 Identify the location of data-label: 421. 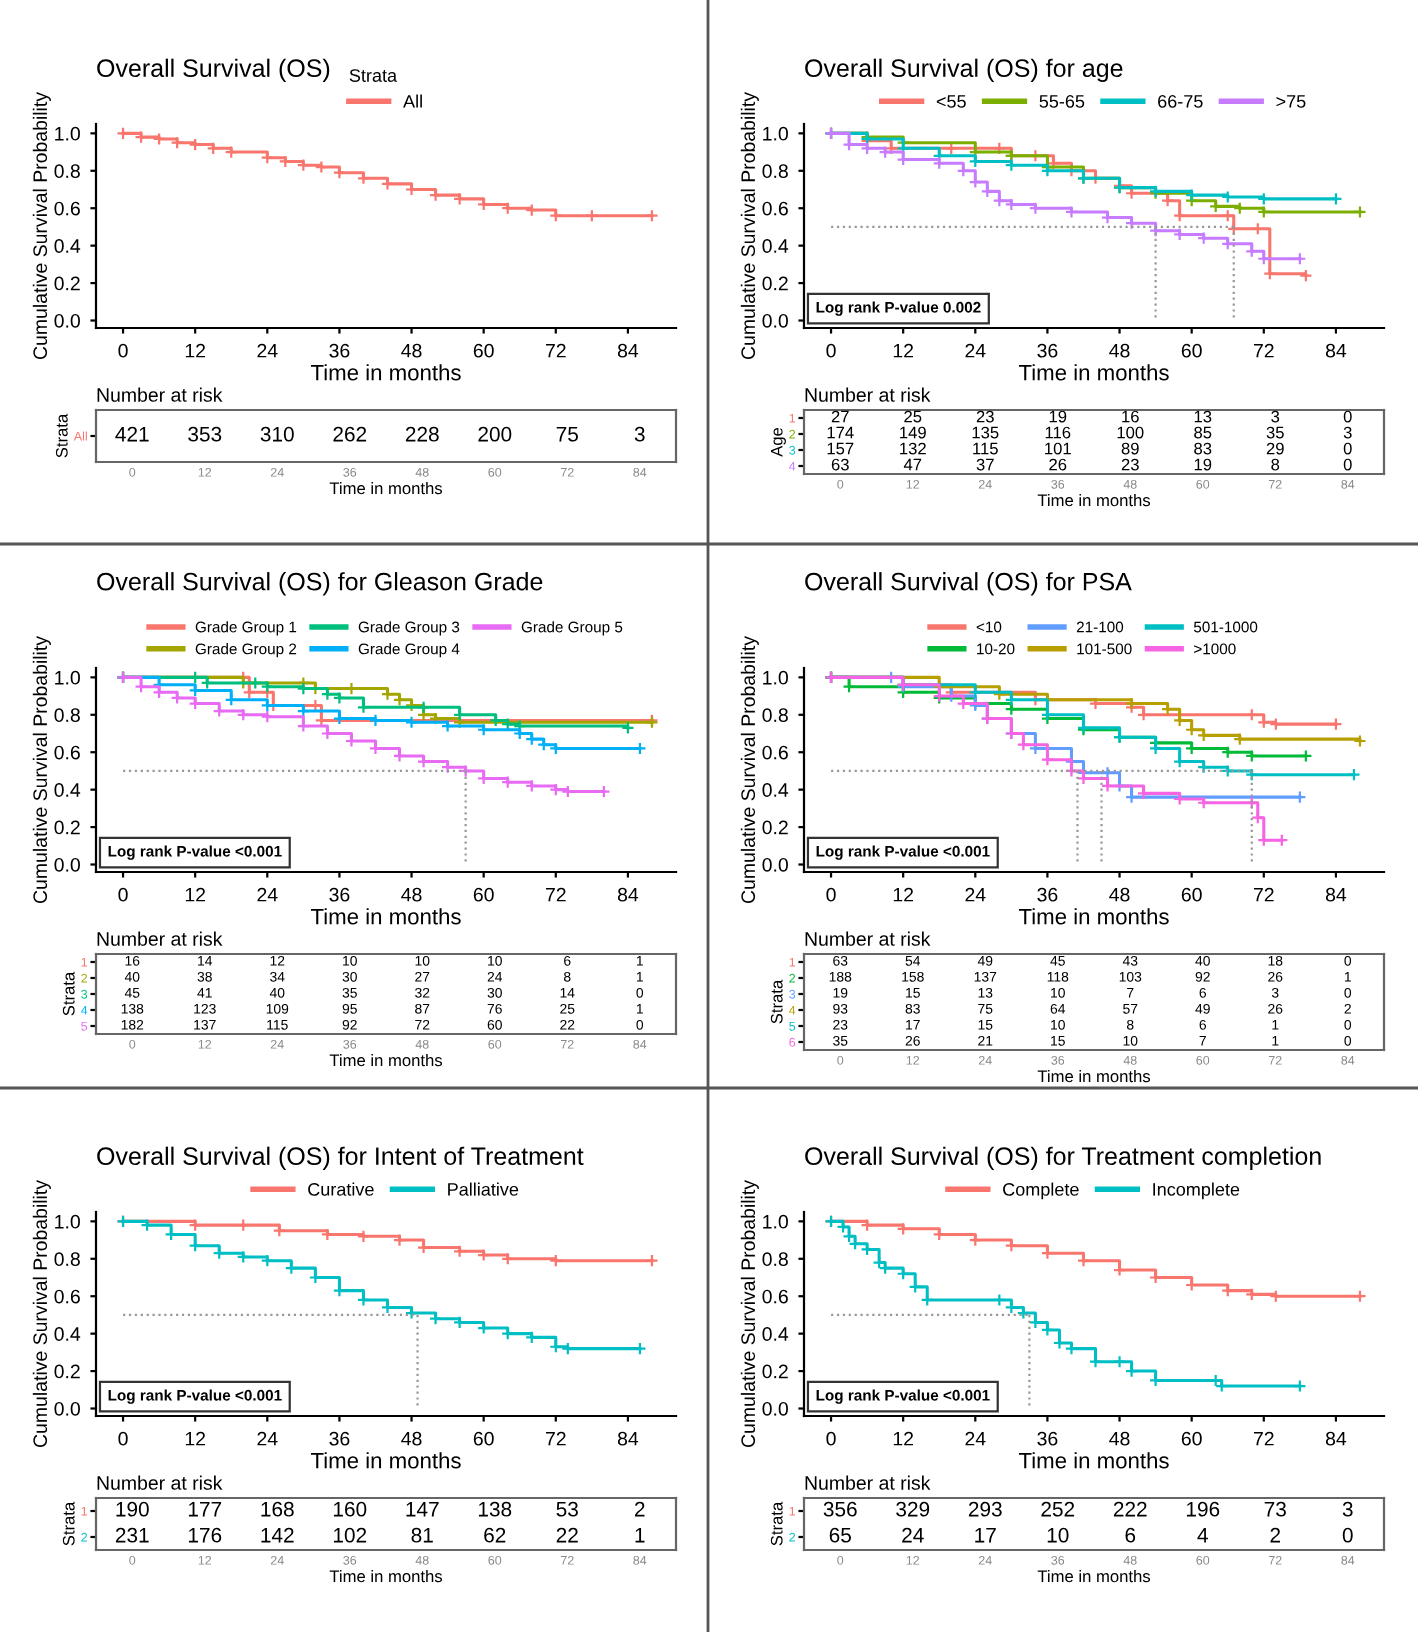
(132, 434).